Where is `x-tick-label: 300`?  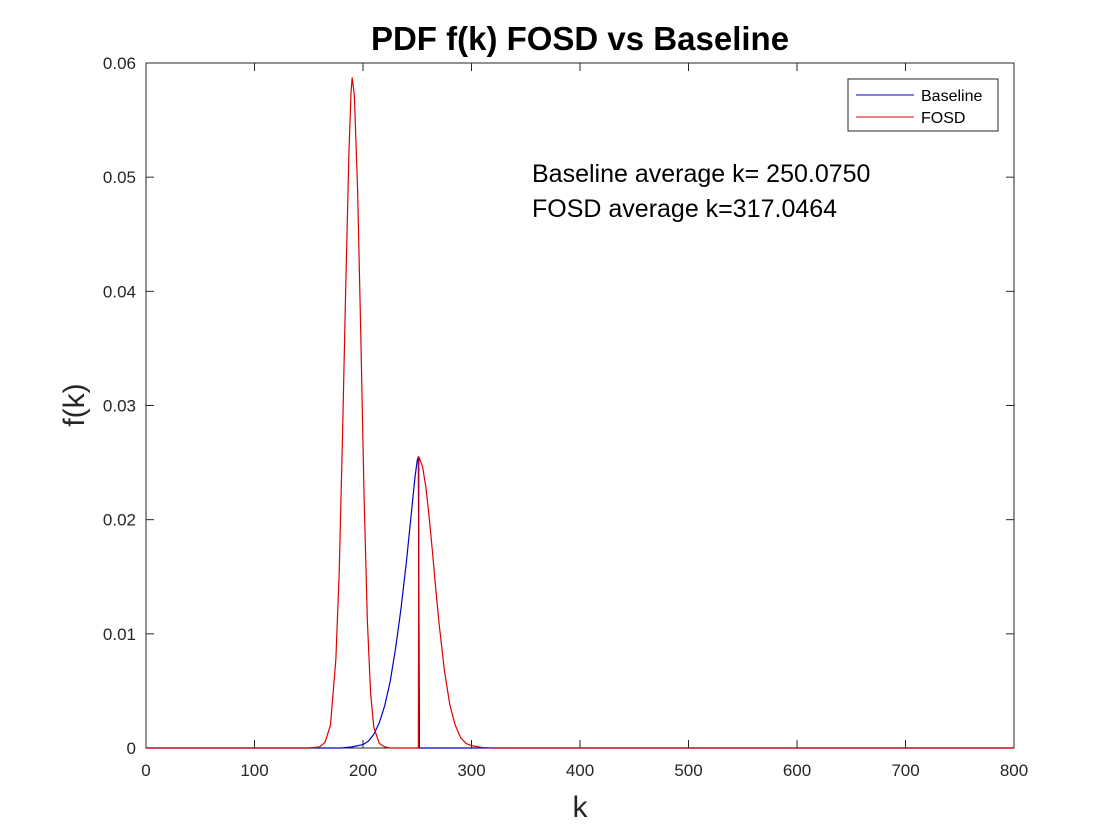 x-tick-label: 300 is located at coordinates (471, 770).